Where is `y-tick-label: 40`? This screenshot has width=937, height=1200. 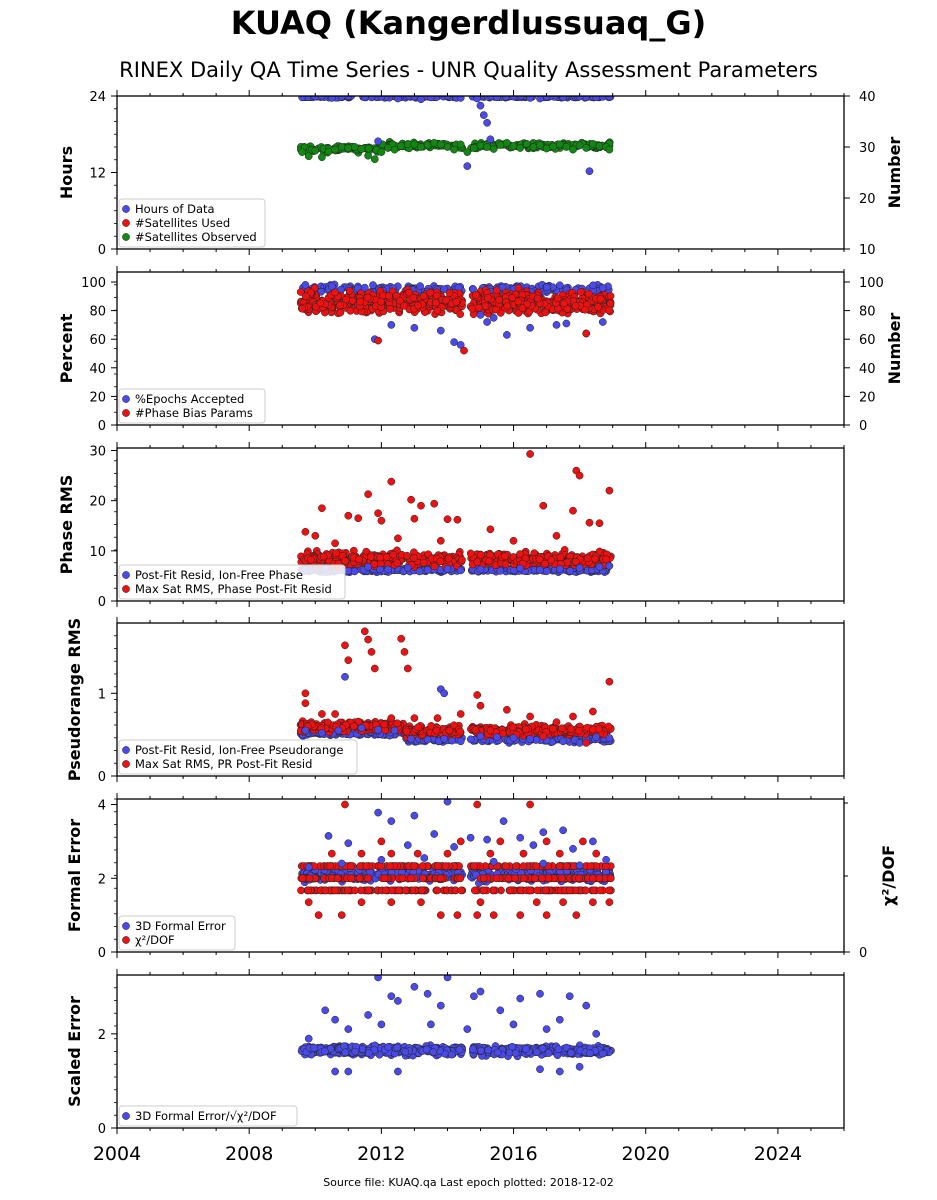
y-tick-label: 40 is located at coordinates (97, 369).